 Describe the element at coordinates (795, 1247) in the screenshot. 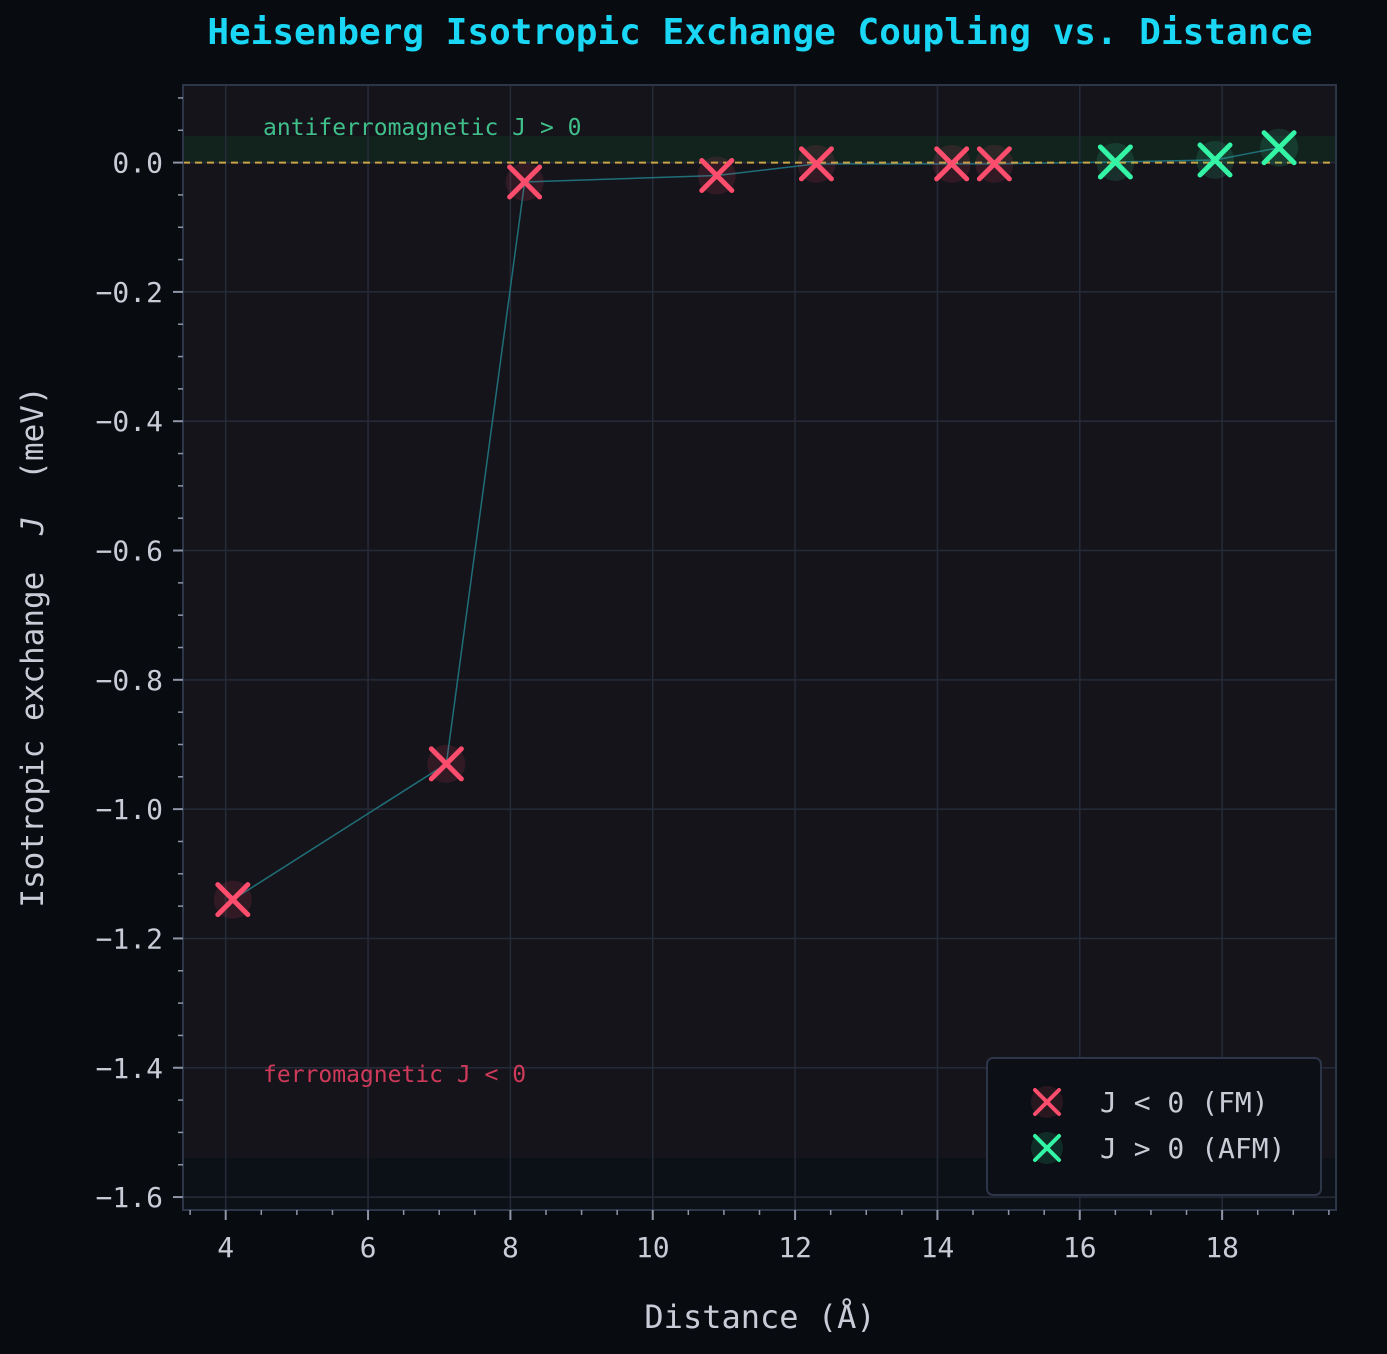

I see `x-tick-label: 12` at that location.